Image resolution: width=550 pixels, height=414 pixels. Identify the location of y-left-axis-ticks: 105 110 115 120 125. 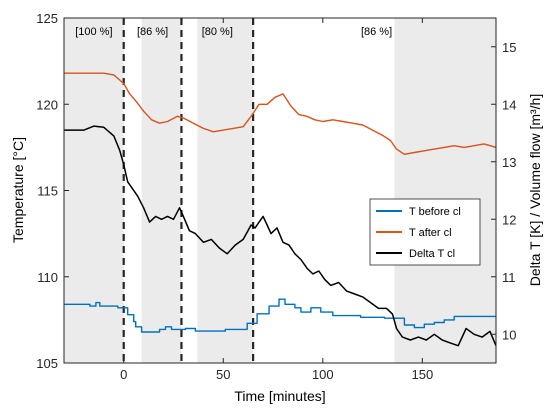
(52, 191).